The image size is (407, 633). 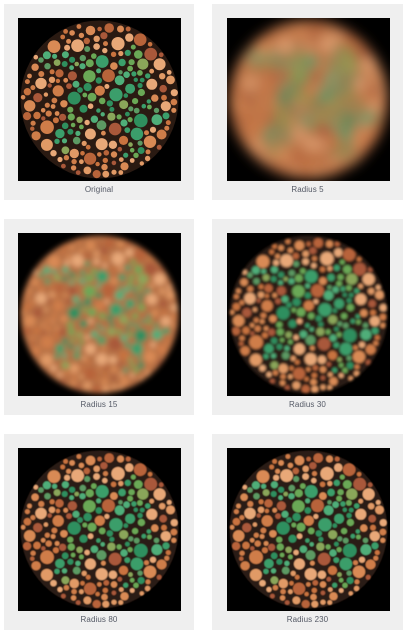 What do you see at coordinates (99, 404) in the screenshot?
I see `image-caption: Radius 15` at bounding box center [99, 404].